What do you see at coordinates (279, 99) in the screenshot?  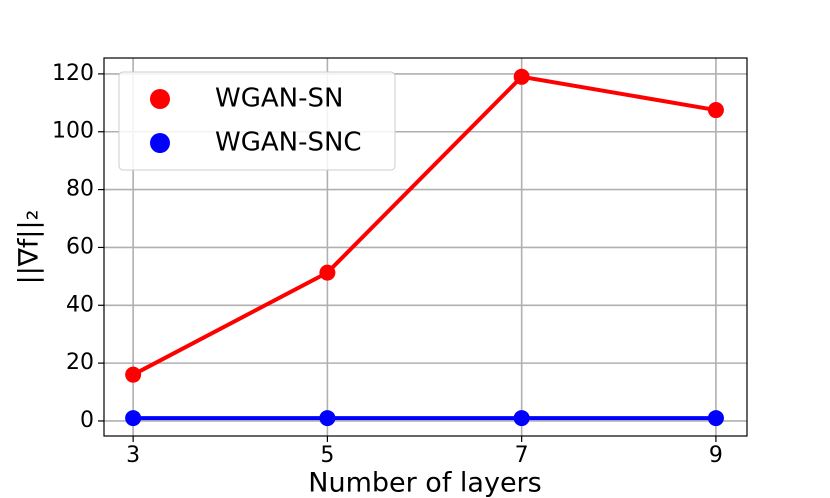 I see `legend-label: WGAN-SN` at bounding box center [279, 99].